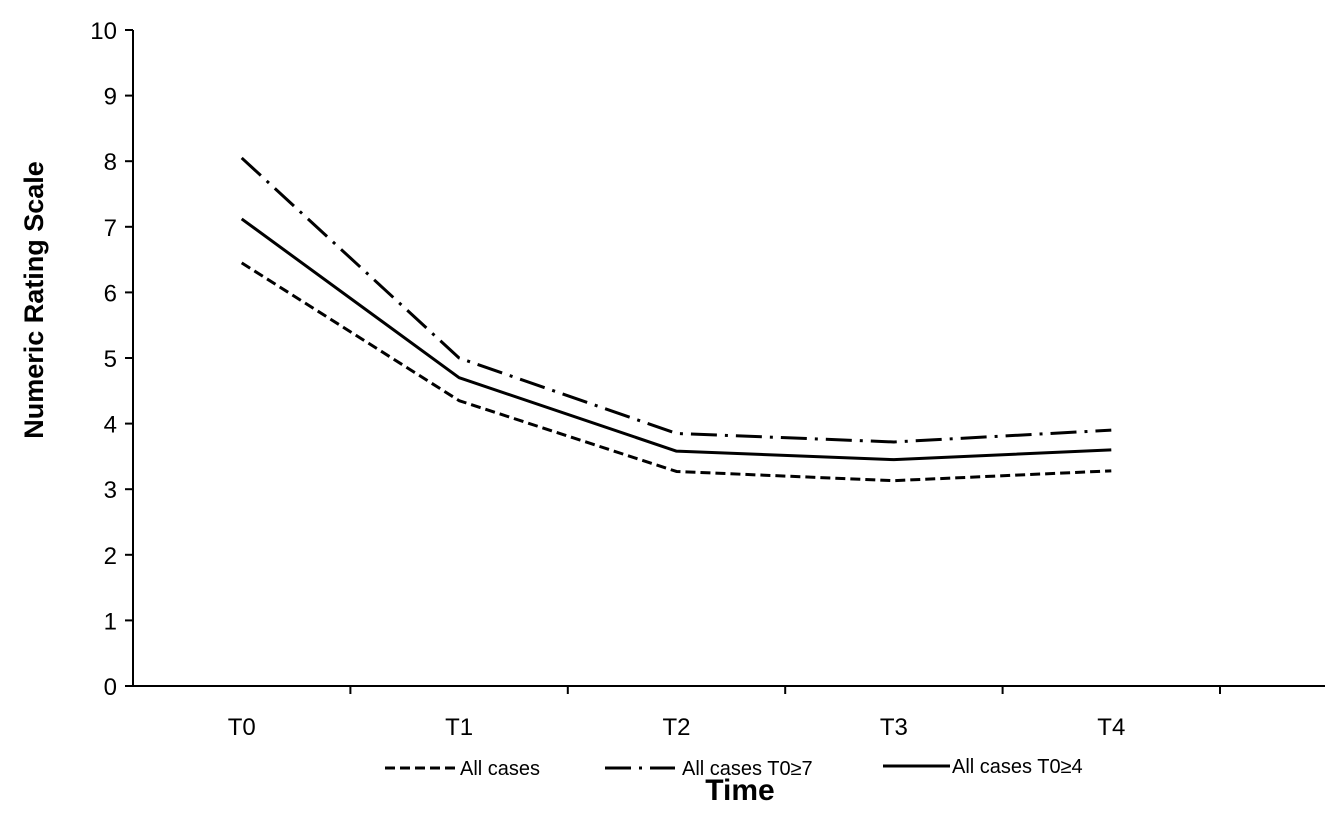 Image resolution: width=1328 pixels, height=828 pixels. Describe the element at coordinates (724, 713) in the screenshot. I see `x-axis-ticks: T0 T1 T2 T3 T4` at that location.